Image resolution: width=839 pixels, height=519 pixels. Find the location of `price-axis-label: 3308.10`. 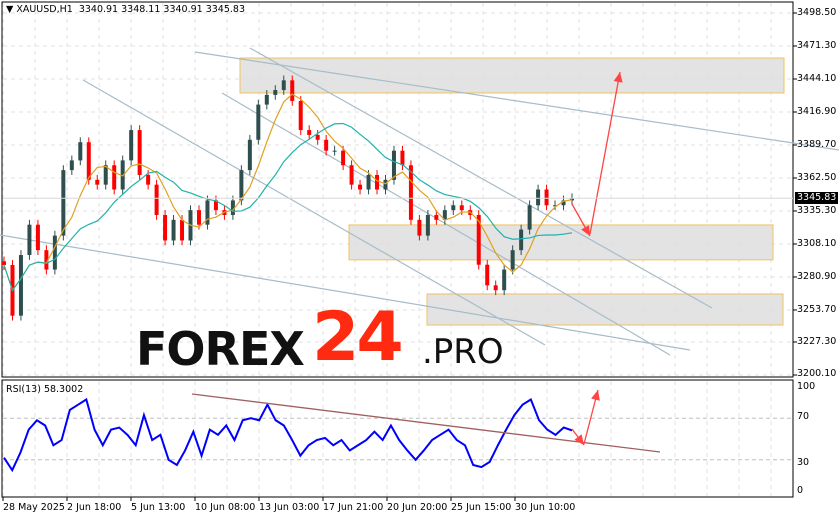

price-axis-label: 3308.10 is located at coordinates (817, 243).